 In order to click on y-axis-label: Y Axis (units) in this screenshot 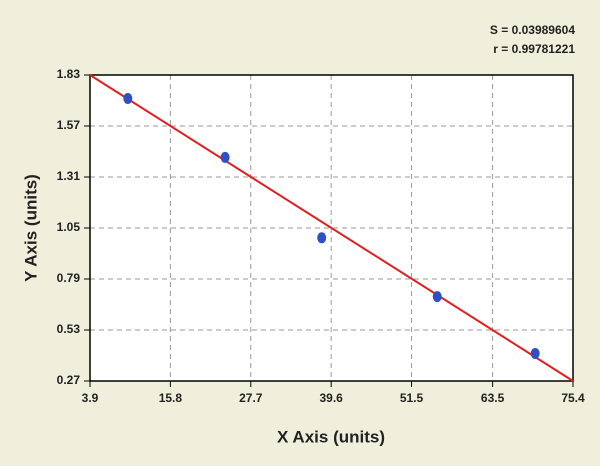, I will do `click(30, 228)`.